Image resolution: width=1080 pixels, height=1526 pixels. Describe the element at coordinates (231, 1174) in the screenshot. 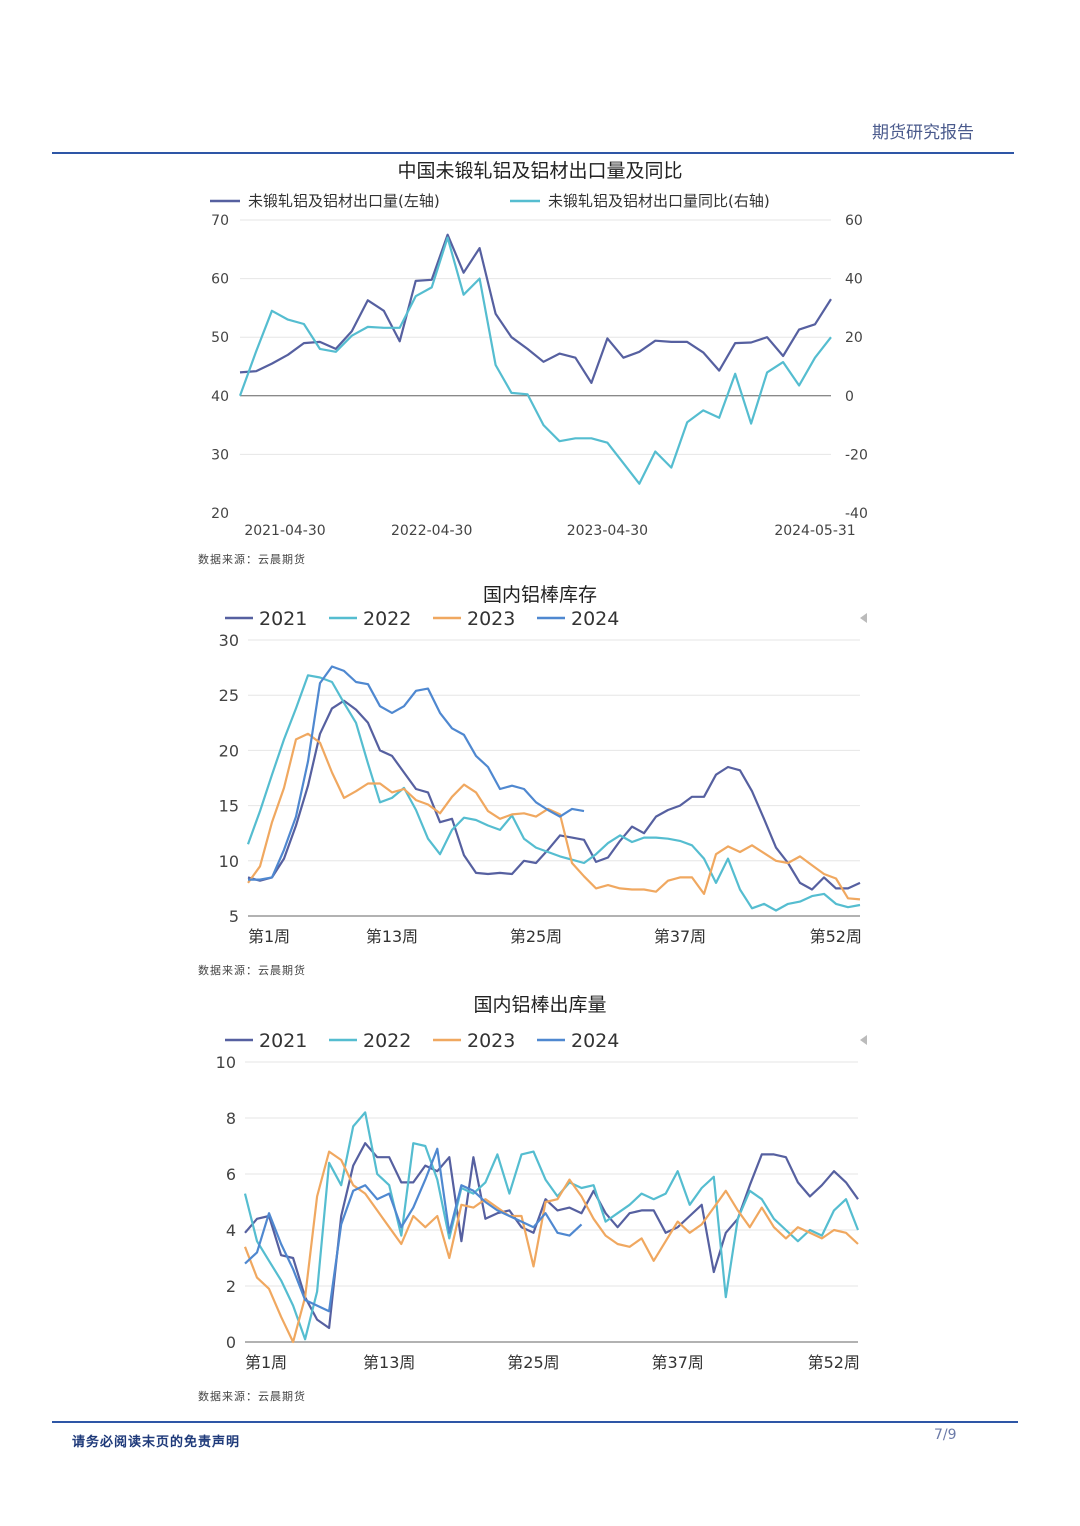

I see `y-tick: 6` at that location.